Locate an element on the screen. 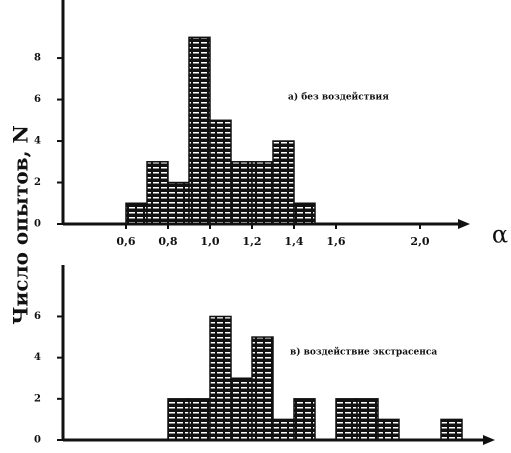 Image resolution: width=511 pixels, height=453 pixels. annotation: в) воздействие экстрасенса is located at coordinates (363, 352).